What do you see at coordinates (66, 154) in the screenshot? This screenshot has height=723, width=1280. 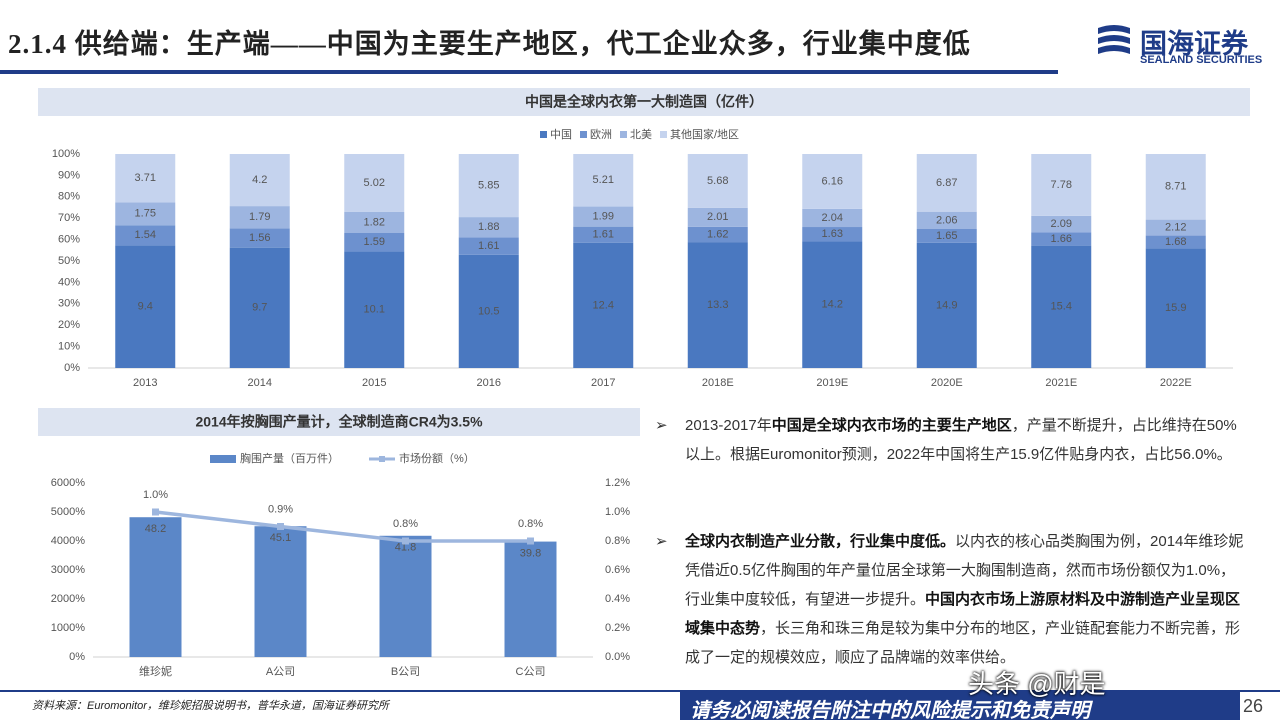 I see `y-tick-label: 100%` at bounding box center [66, 154].